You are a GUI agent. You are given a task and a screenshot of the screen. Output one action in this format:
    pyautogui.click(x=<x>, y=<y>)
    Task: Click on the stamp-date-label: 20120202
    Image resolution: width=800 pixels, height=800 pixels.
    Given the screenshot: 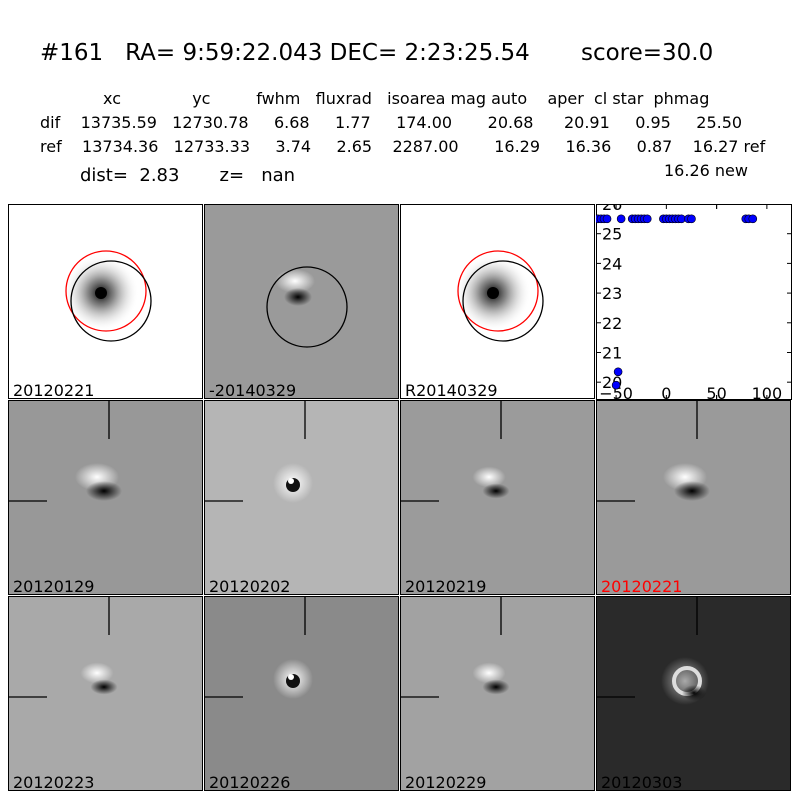 What is the action you would take?
    pyautogui.click(x=250, y=586)
    